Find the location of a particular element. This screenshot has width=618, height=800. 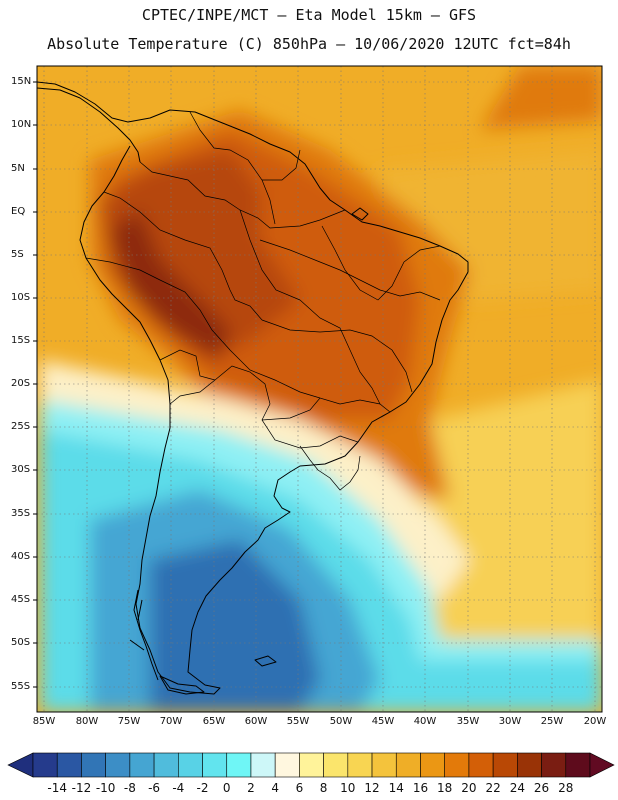

lon-label: 60W is located at coordinates (256, 721).